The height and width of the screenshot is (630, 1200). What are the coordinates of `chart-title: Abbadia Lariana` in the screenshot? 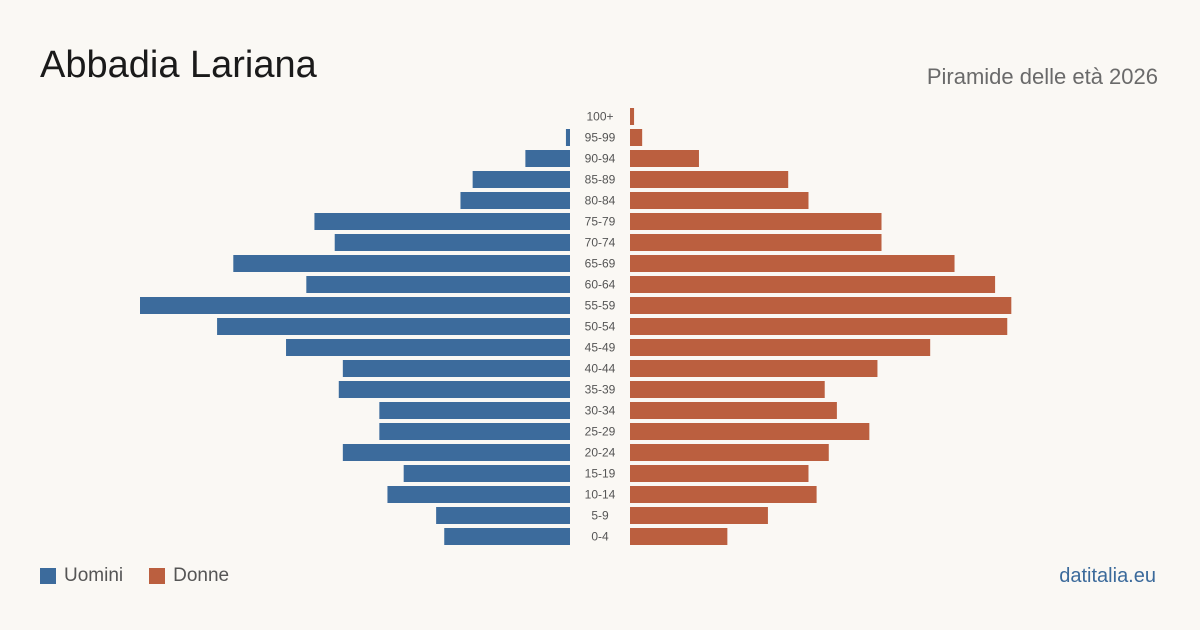 It's located at (178, 65).